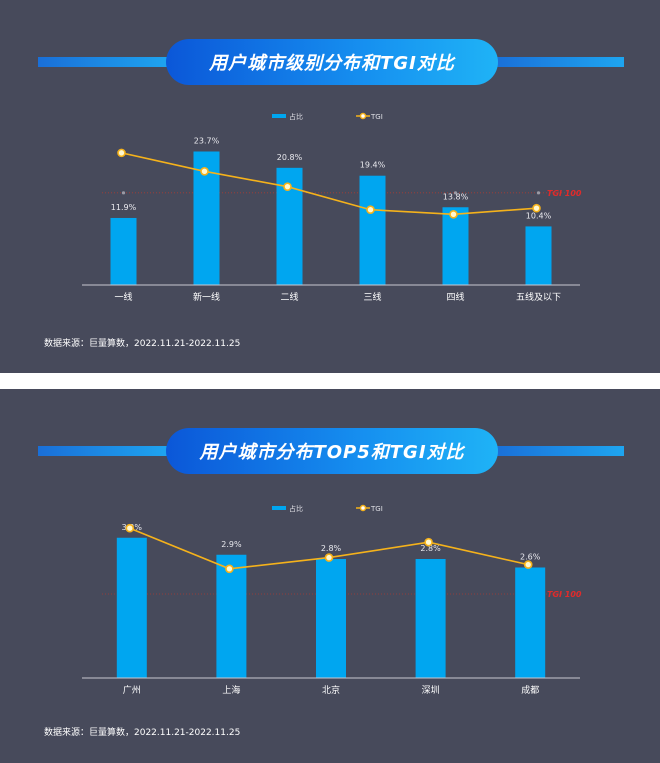 The width and height of the screenshot is (660, 763). Describe the element at coordinates (455, 246) in the screenshot. I see `bar-四线` at that location.